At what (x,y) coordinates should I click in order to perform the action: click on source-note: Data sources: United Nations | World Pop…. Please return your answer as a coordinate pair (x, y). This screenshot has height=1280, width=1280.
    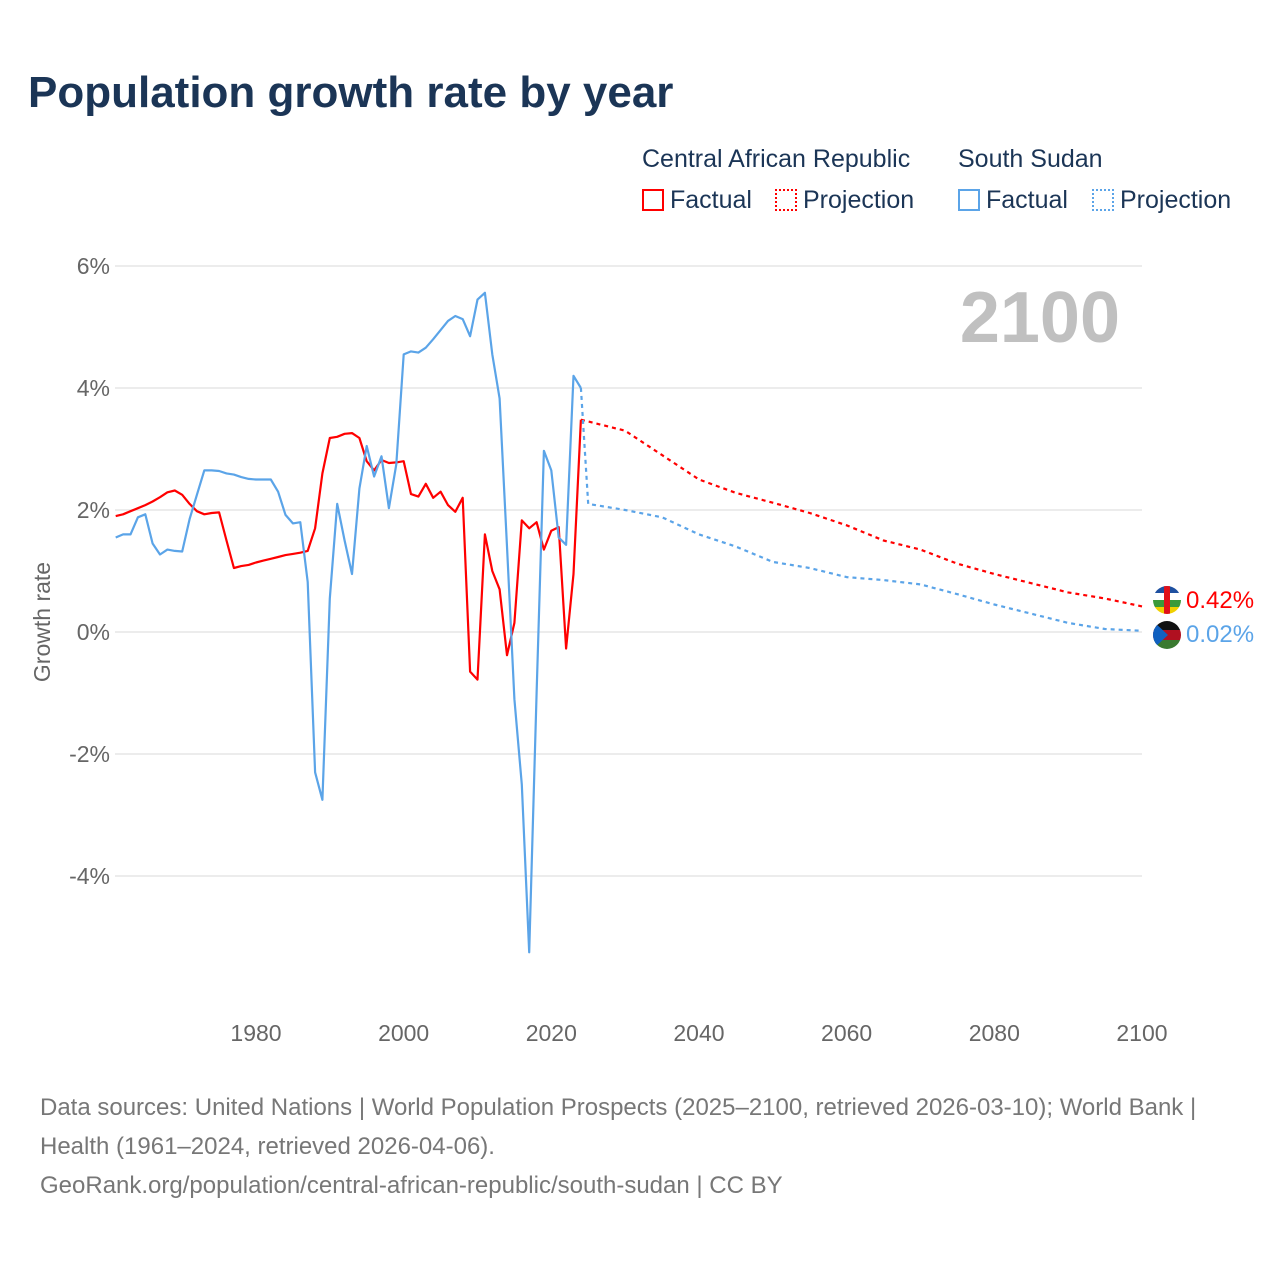
    Looking at the image, I should click on (640, 1146).